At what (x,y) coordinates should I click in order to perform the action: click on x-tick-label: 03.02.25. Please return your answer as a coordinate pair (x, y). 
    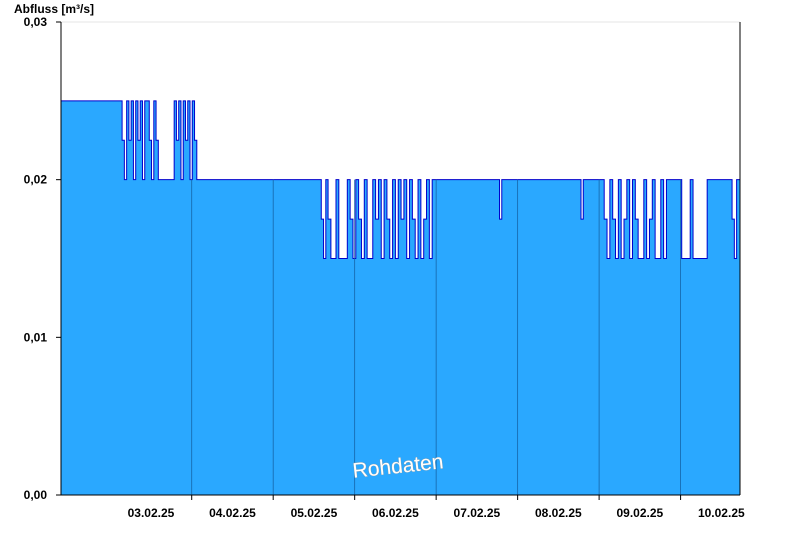
    Looking at the image, I should click on (151, 513).